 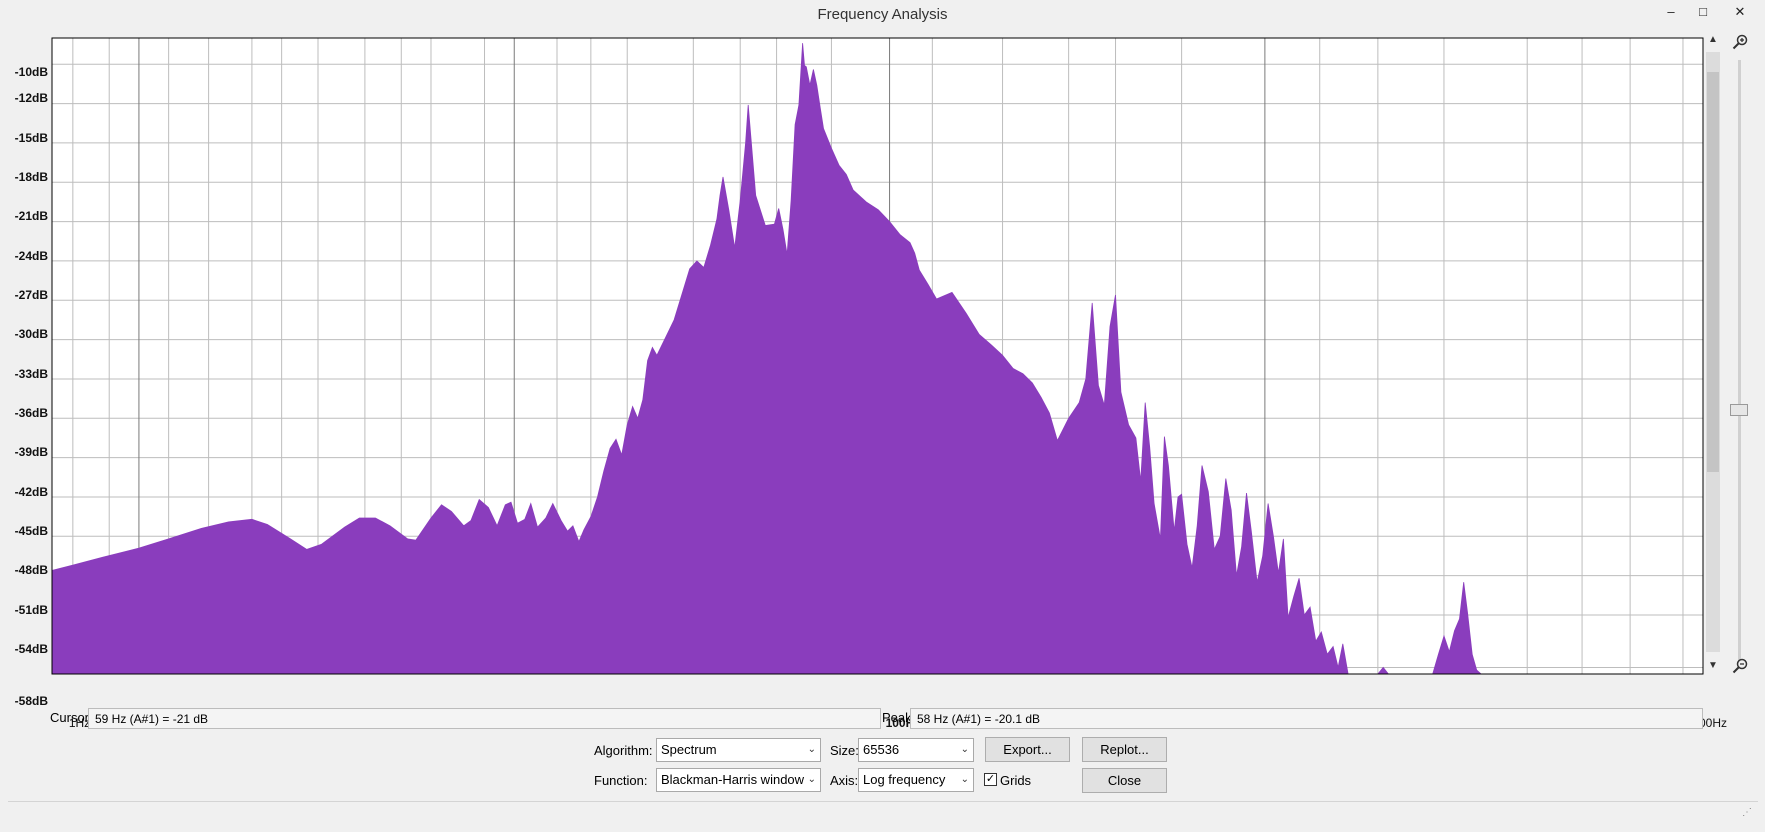 I want to click on db-tick-label: -58dB, so click(x=31, y=701).